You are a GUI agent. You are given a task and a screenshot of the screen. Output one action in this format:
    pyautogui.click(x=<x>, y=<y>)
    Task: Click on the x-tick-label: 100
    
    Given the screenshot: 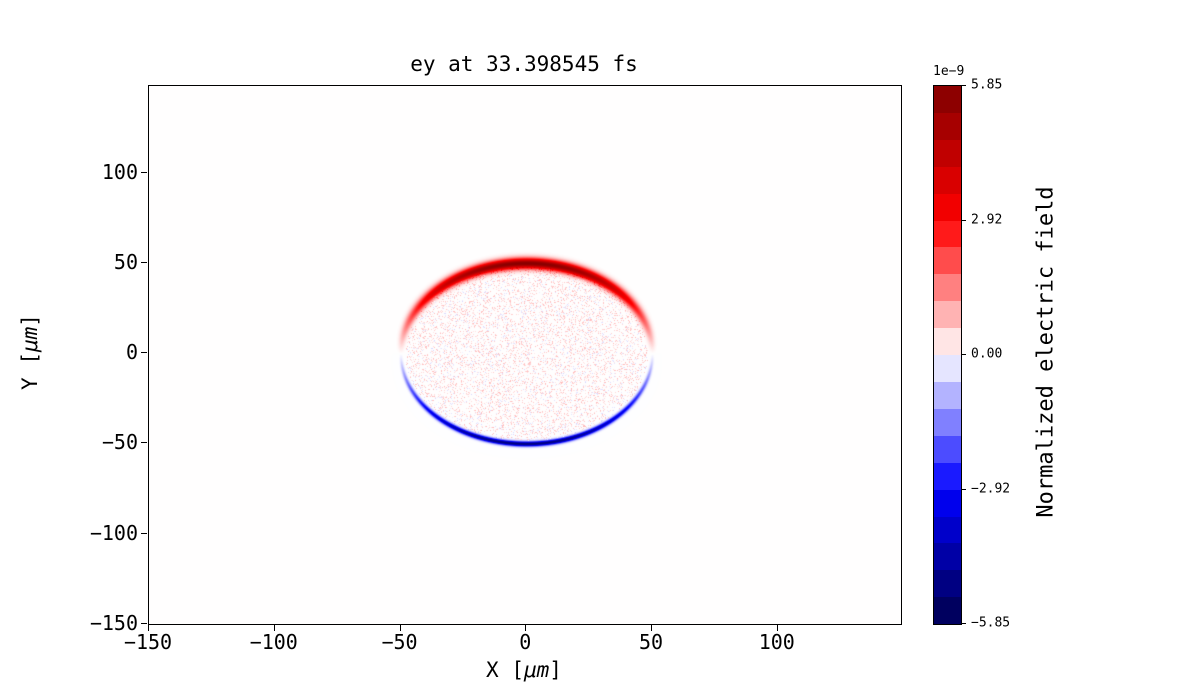 What is the action you would take?
    pyautogui.click(x=776, y=642)
    